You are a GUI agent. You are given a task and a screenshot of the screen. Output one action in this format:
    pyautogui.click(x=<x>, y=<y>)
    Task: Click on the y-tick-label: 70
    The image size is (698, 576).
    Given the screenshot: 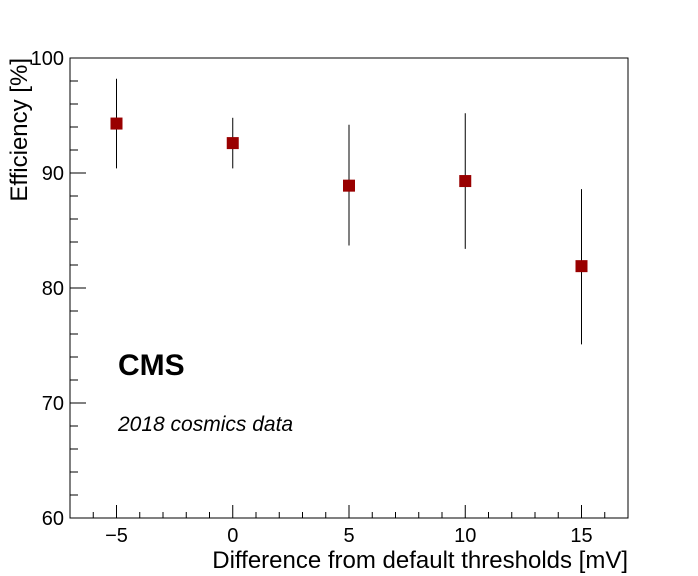 What is the action you would take?
    pyautogui.click(x=53, y=404)
    